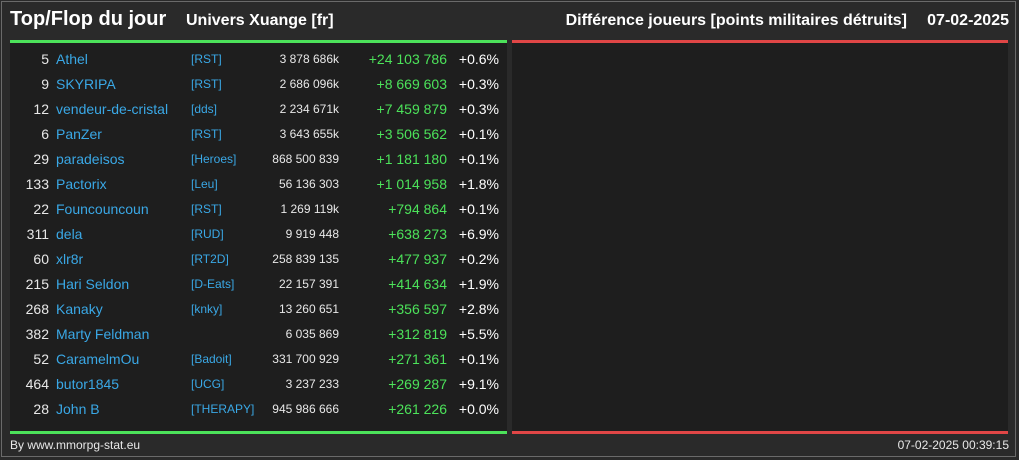 The width and height of the screenshot is (1019, 460). Describe the element at coordinates (312, 384) in the screenshot. I see `player-total-points: 3 237 233` at that location.